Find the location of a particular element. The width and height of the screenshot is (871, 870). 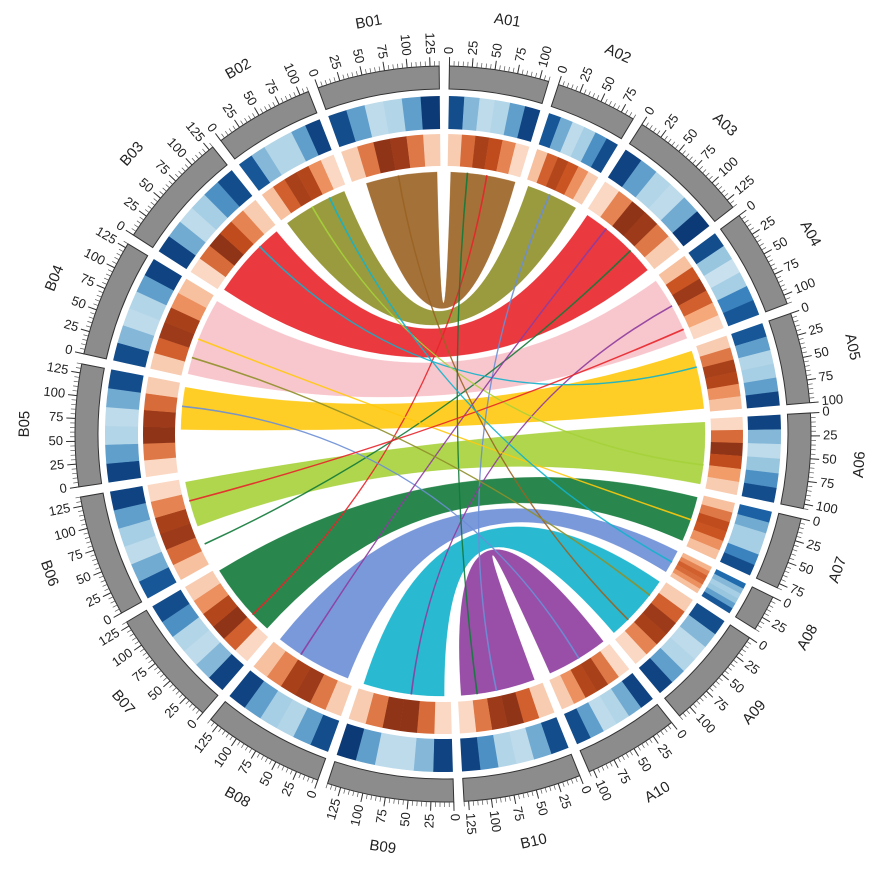

chromosome-label: B07 is located at coordinates (123, 702).